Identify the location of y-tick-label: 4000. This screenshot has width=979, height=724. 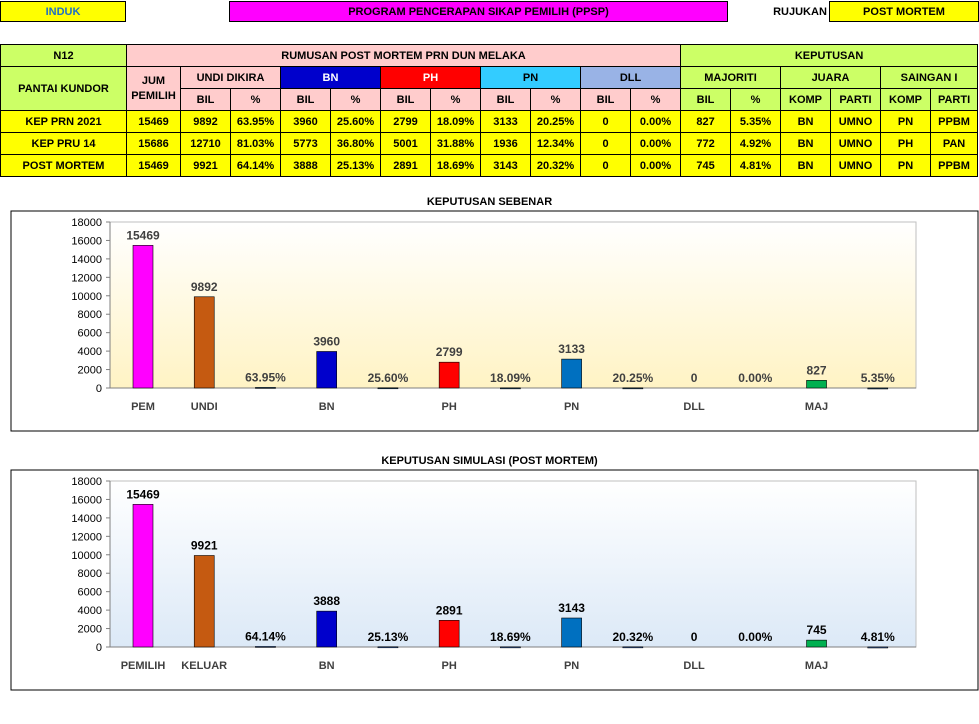
(90, 352).